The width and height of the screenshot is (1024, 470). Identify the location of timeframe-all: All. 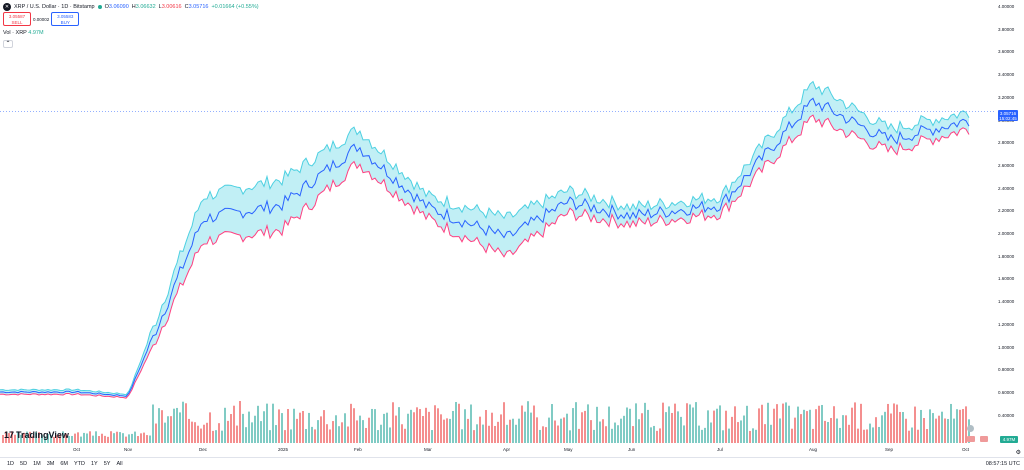
(119, 464).